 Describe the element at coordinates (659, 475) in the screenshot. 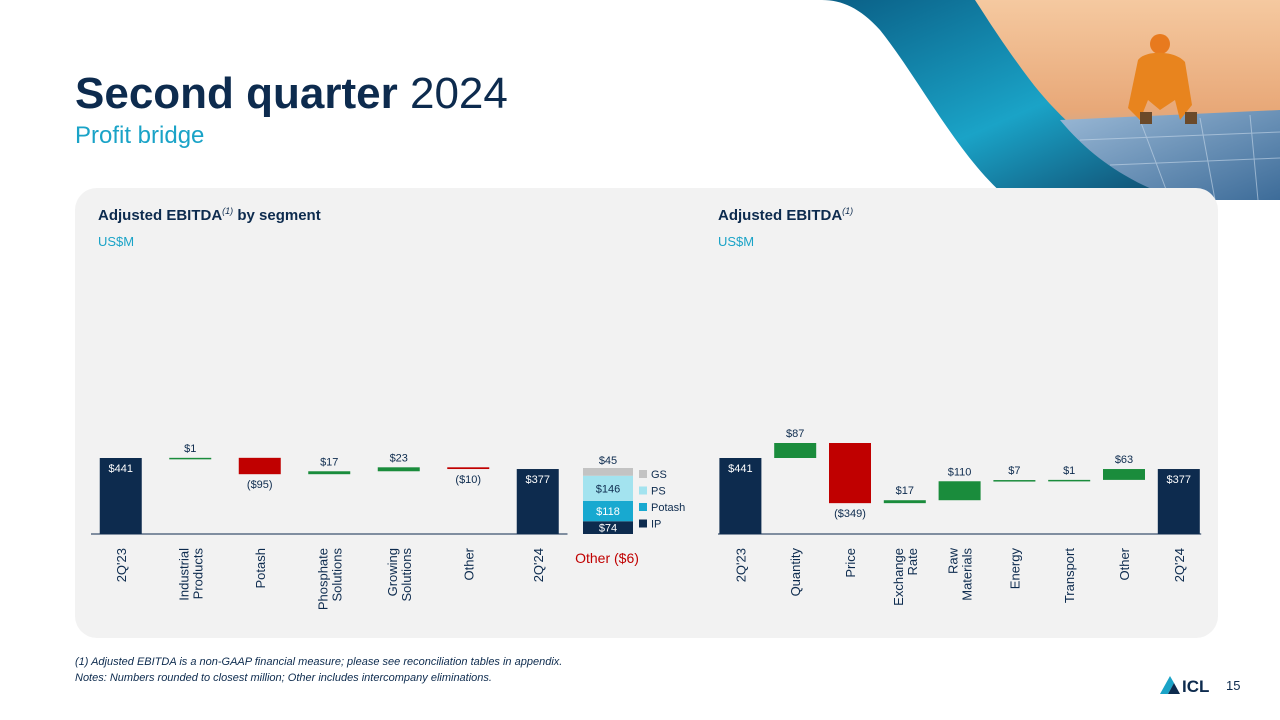

I see `legend-label-gs: GS` at that location.